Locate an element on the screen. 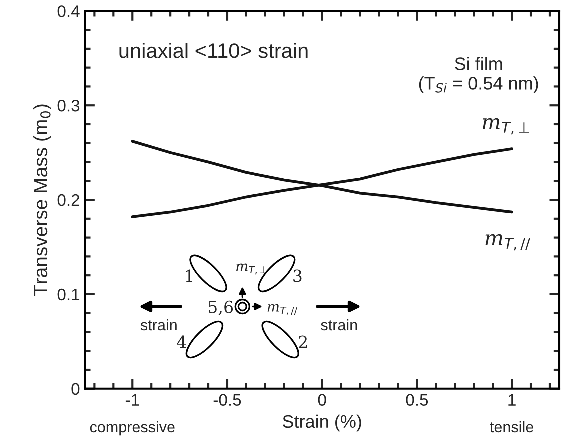  text: tensile is located at coordinates (512, 427).